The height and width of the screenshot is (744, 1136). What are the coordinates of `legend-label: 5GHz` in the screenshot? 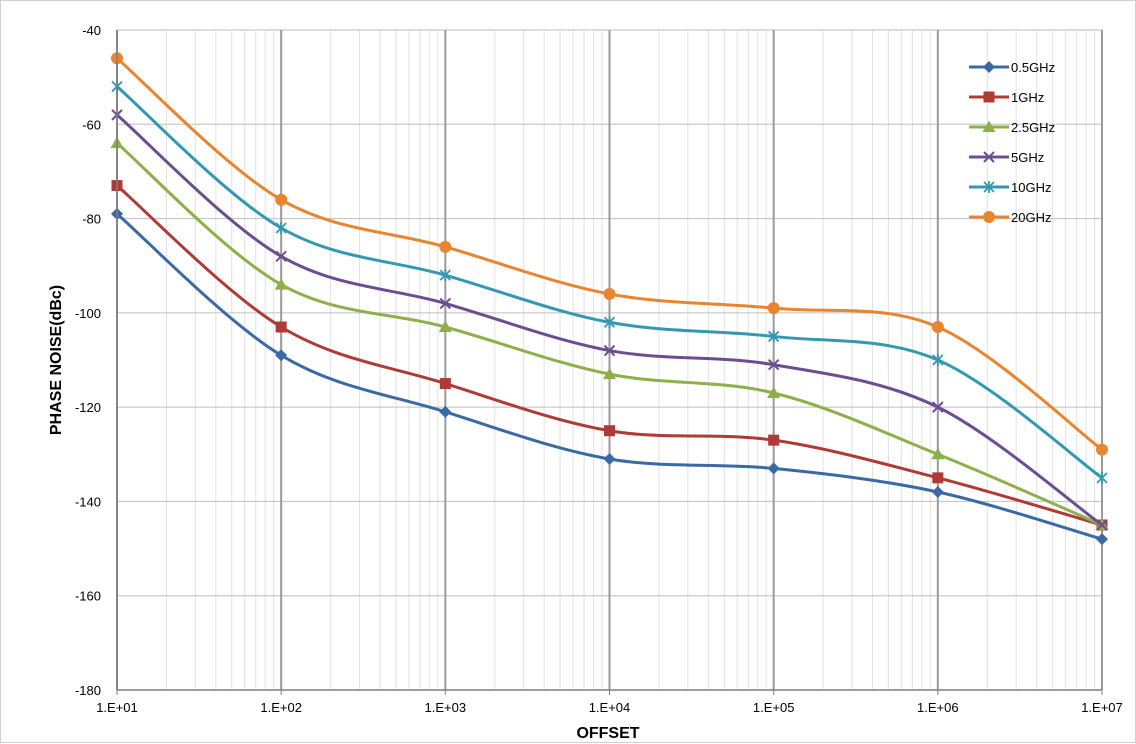 It's located at (1027, 157).